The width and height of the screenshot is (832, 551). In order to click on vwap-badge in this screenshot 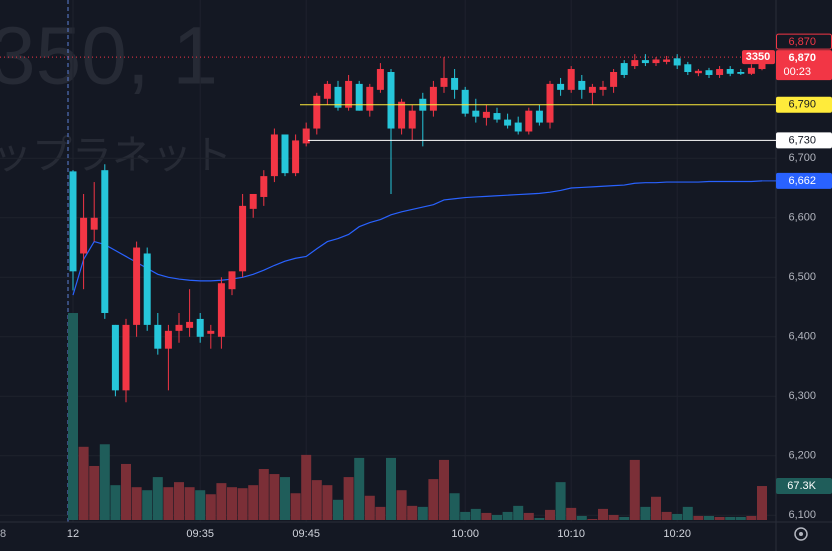, I will do `click(804, 180)`.